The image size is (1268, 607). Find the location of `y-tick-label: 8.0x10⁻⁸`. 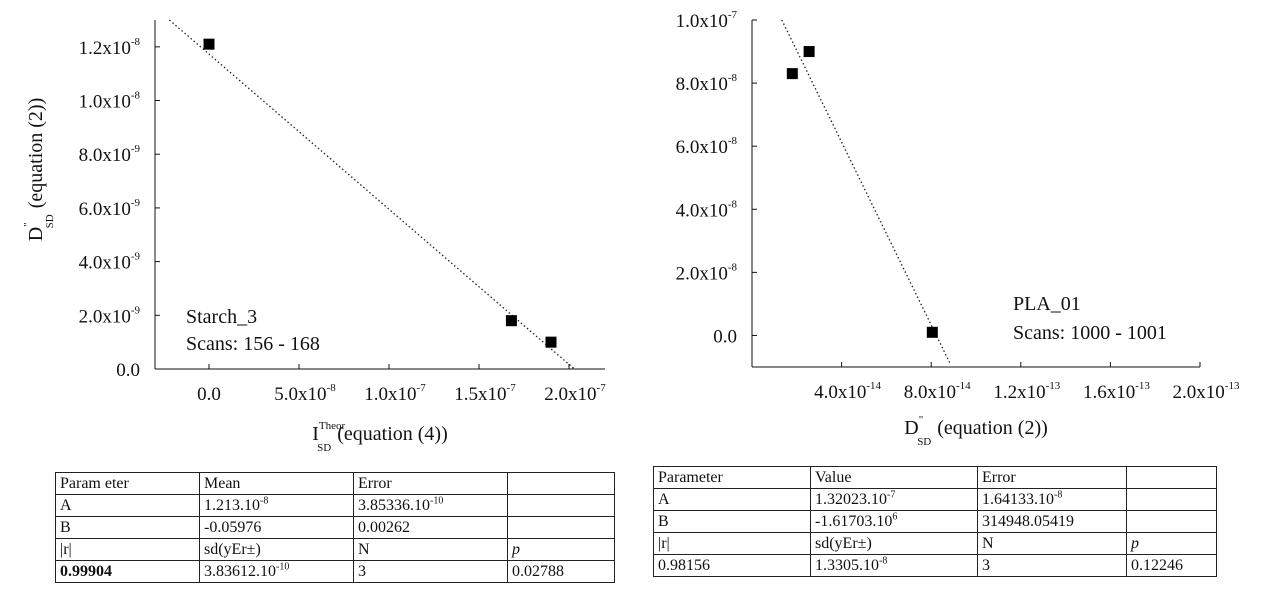

y-tick-label: 8.0x10⁻⁸ is located at coordinates (707, 83).